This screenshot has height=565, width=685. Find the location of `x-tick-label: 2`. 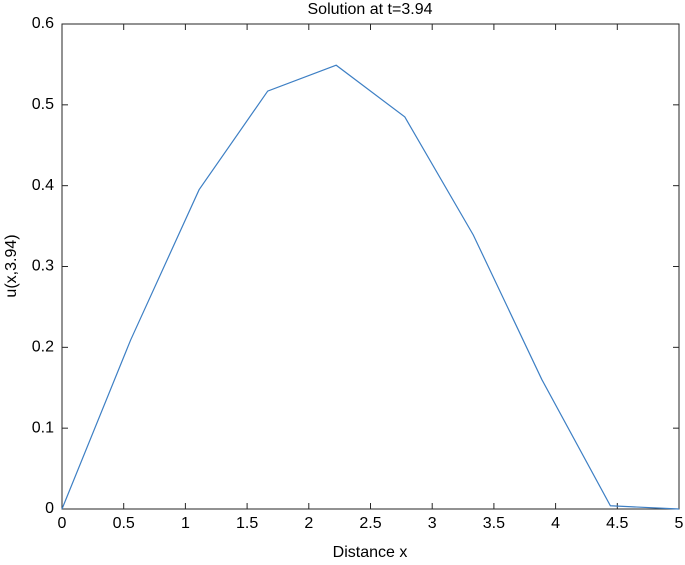

x-tick-label: 2 is located at coordinates (308, 523).